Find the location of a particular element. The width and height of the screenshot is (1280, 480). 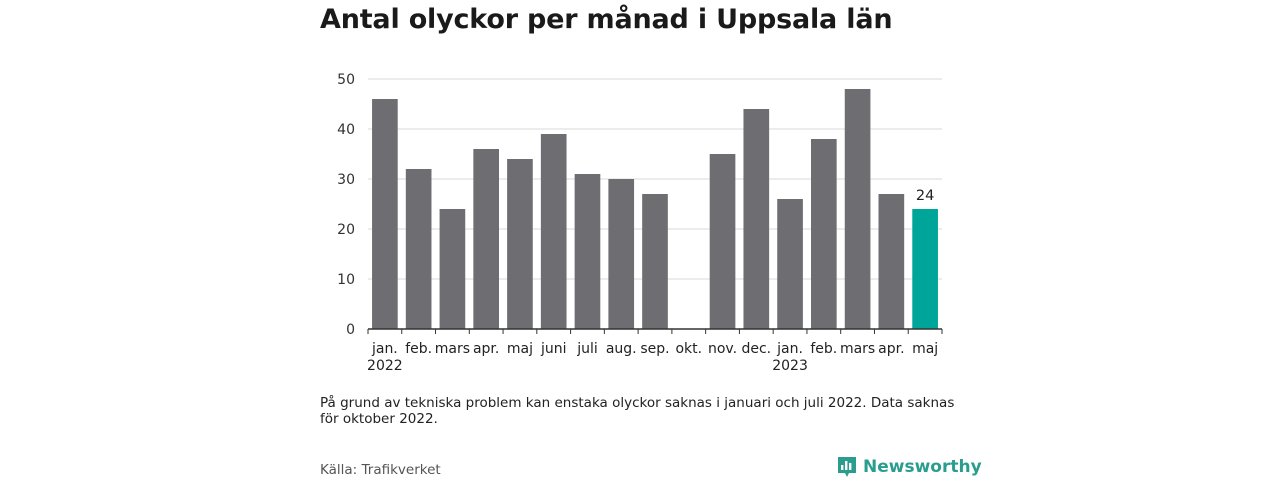

x-tick-label: nov. is located at coordinates (722, 349).